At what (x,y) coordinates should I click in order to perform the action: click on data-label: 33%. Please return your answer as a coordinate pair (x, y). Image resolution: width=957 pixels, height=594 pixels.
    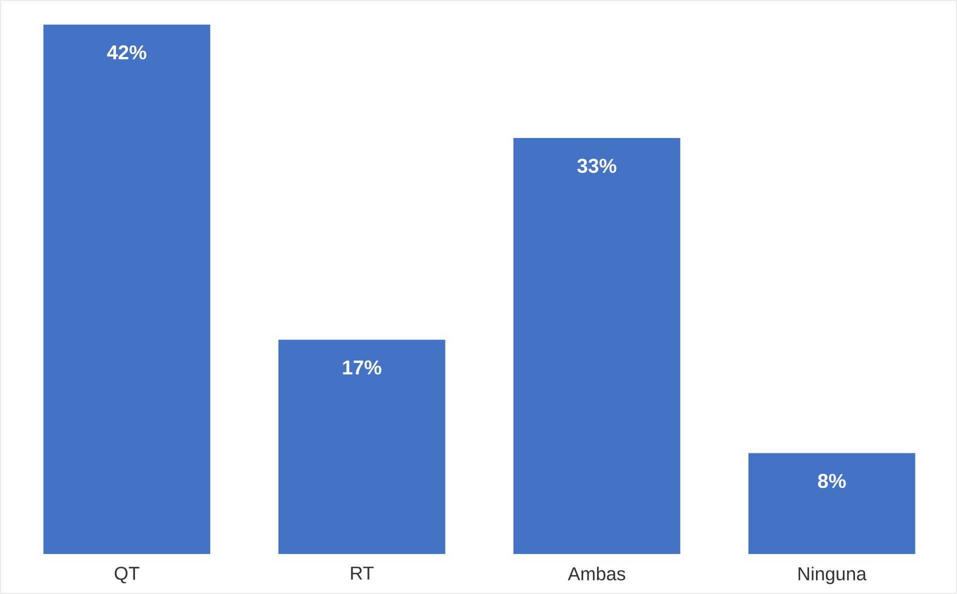
    Looking at the image, I should click on (596, 165).